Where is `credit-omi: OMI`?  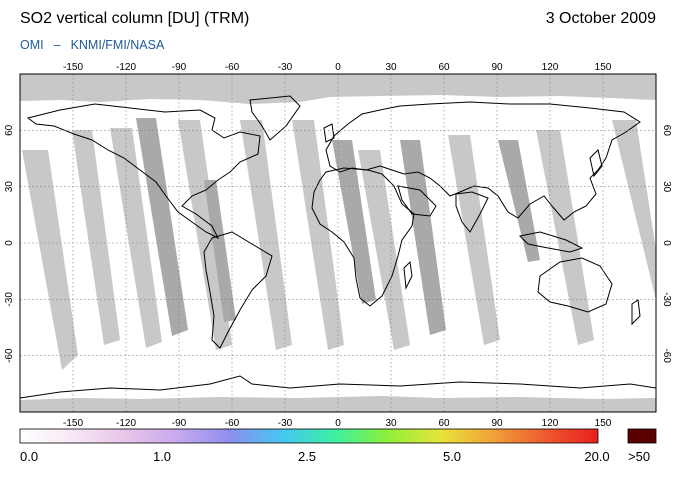
credit-omi: OMI is located at coordinates (32, 45).